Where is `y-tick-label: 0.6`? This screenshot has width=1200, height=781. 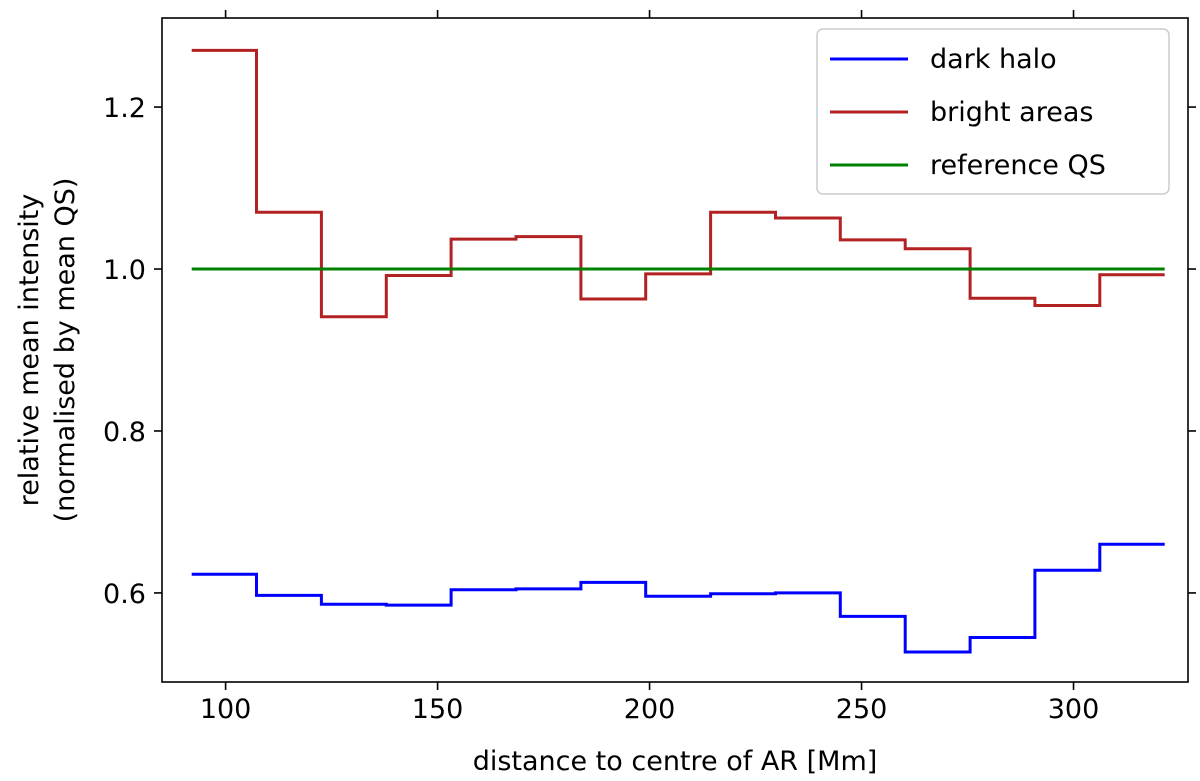
y-tick-label: 0.6 is located at coordinates (124, 594).